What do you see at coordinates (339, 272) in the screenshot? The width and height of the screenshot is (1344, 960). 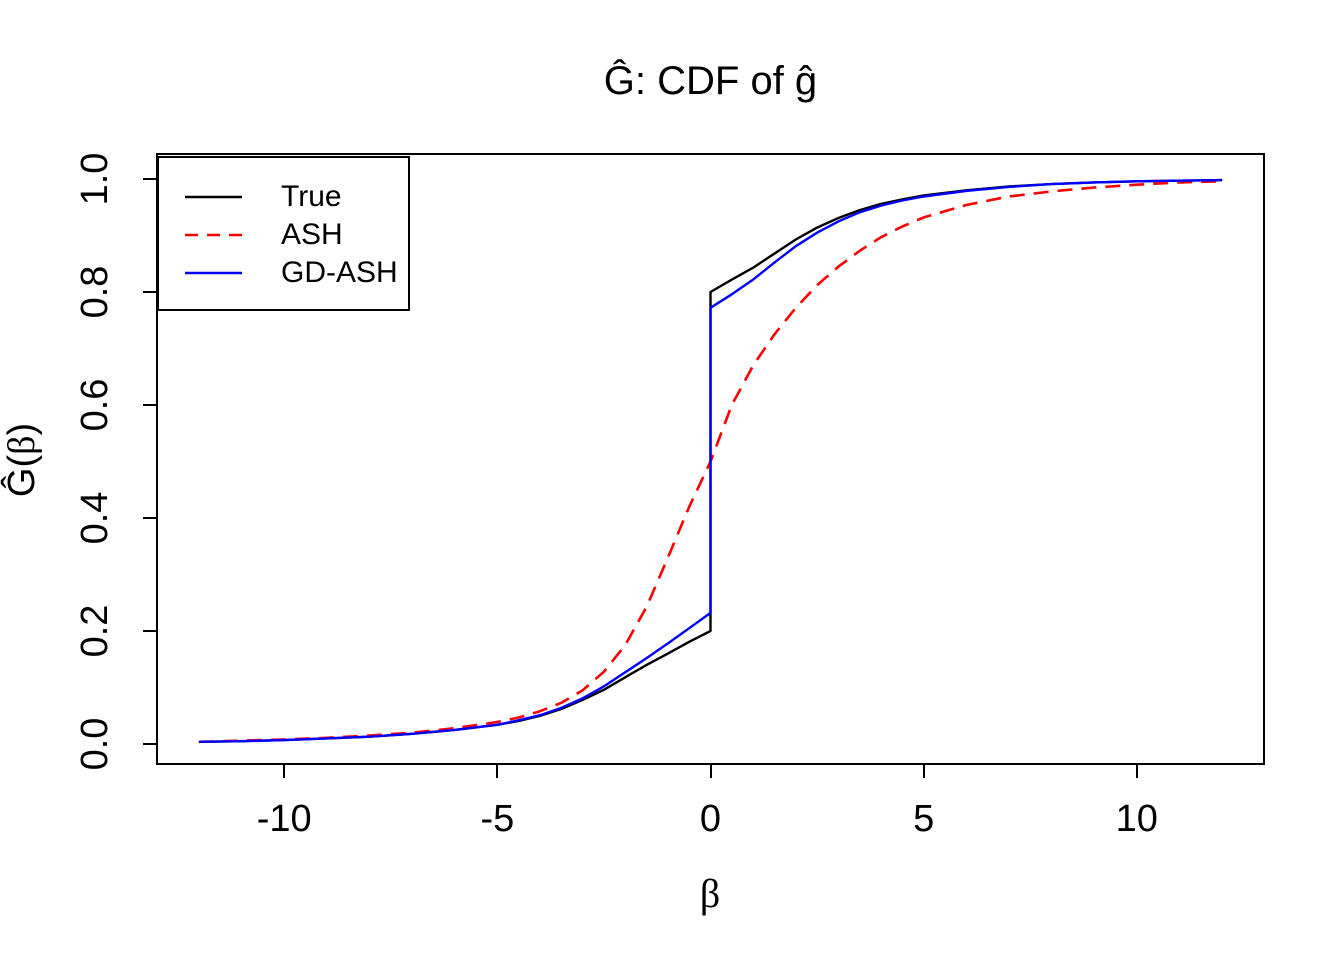 I see `legend-label: GD-ASH` at bounding box center [339, 272].